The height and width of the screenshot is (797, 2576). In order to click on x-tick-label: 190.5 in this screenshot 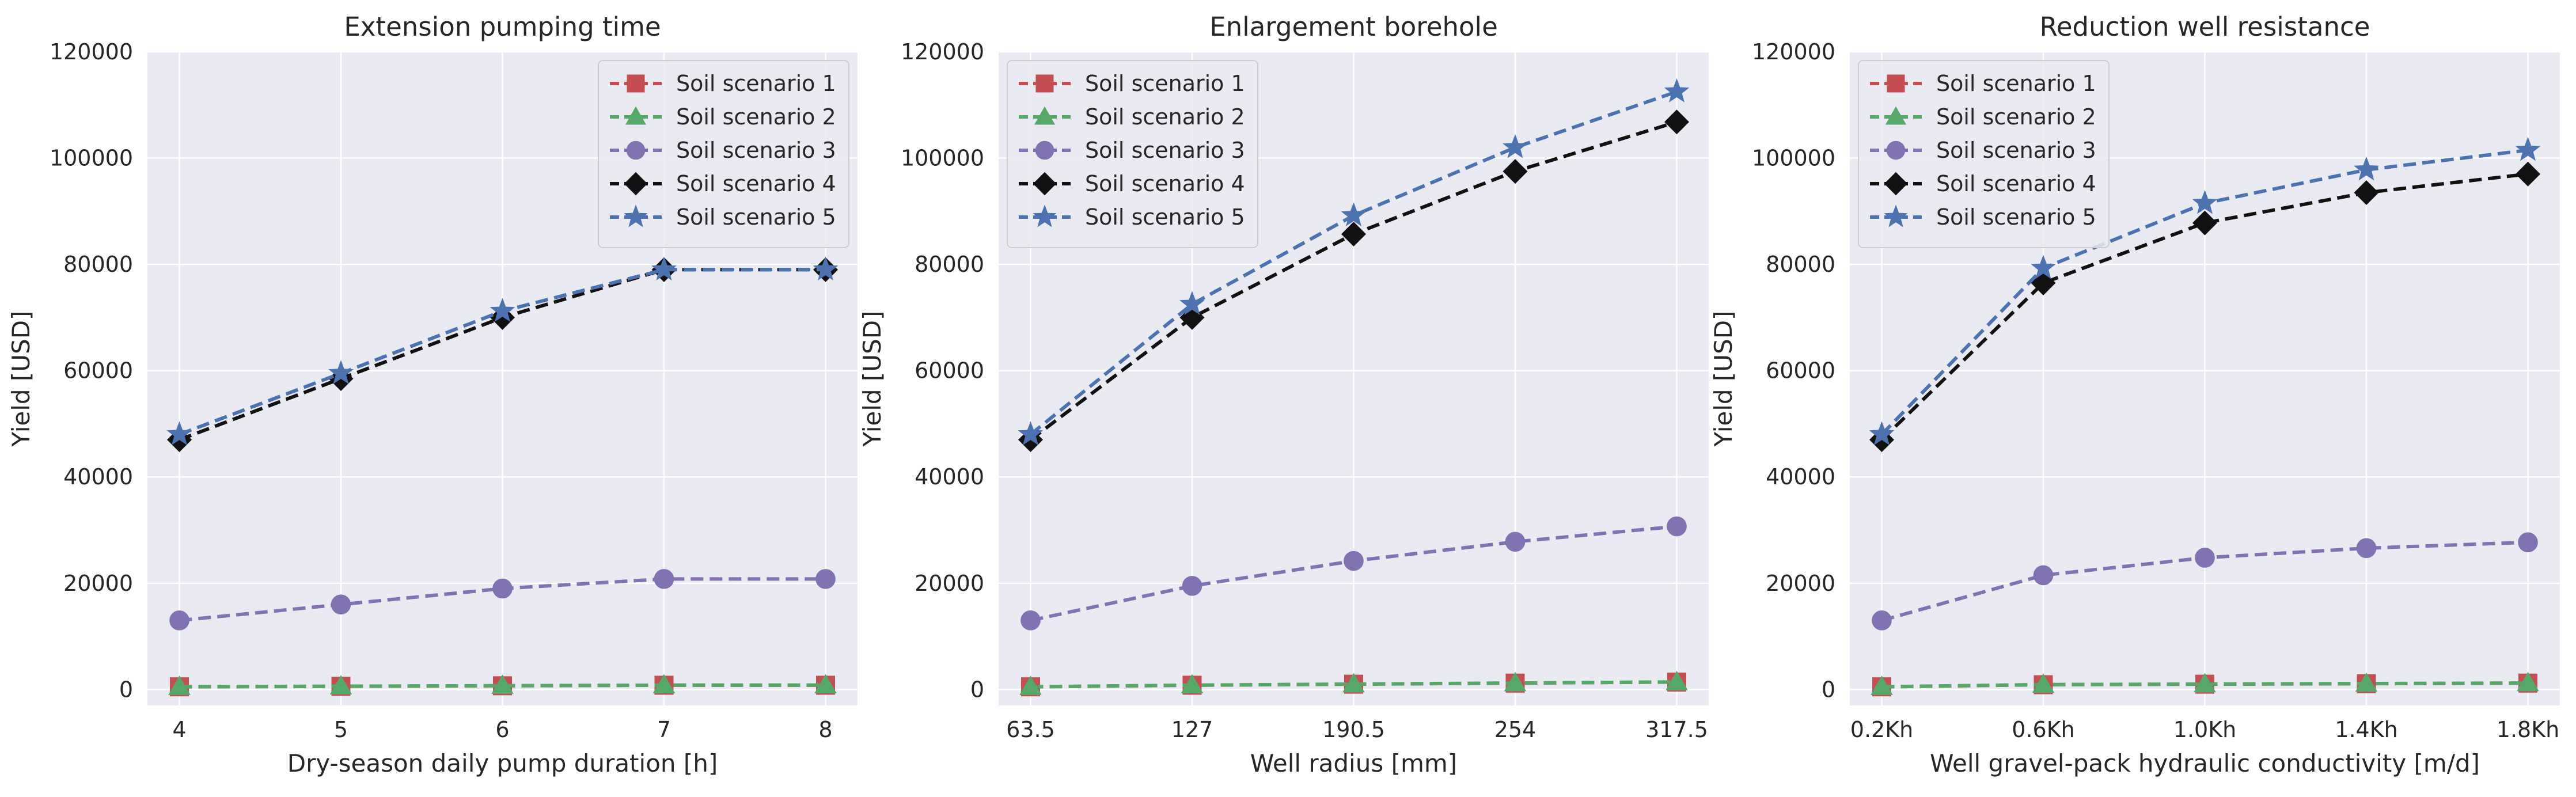, I will do `click(1353, 729)`.